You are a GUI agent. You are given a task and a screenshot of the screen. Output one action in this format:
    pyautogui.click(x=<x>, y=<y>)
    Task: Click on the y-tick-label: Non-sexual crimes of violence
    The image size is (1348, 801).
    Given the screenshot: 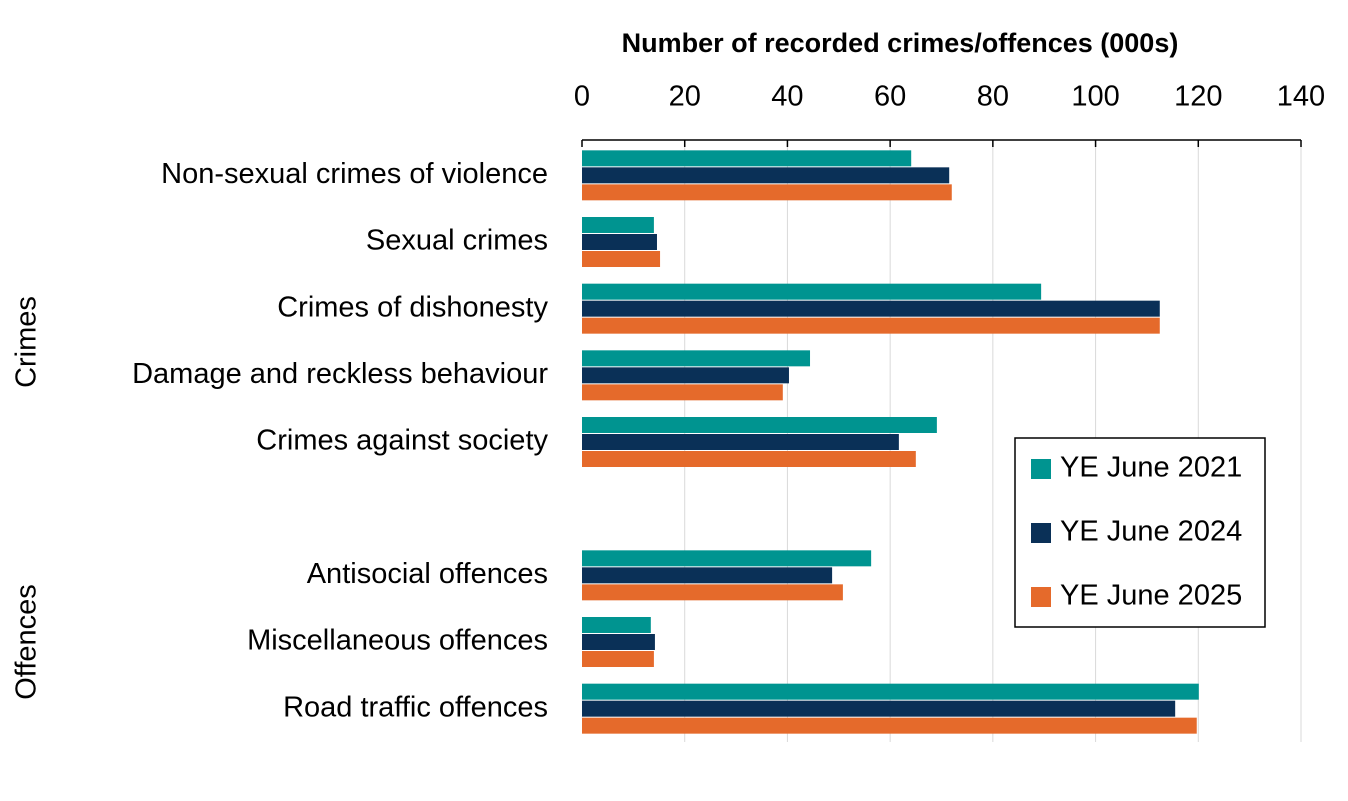 What is the action you would take?
    pyautogui.click(x=354, y=174)
    